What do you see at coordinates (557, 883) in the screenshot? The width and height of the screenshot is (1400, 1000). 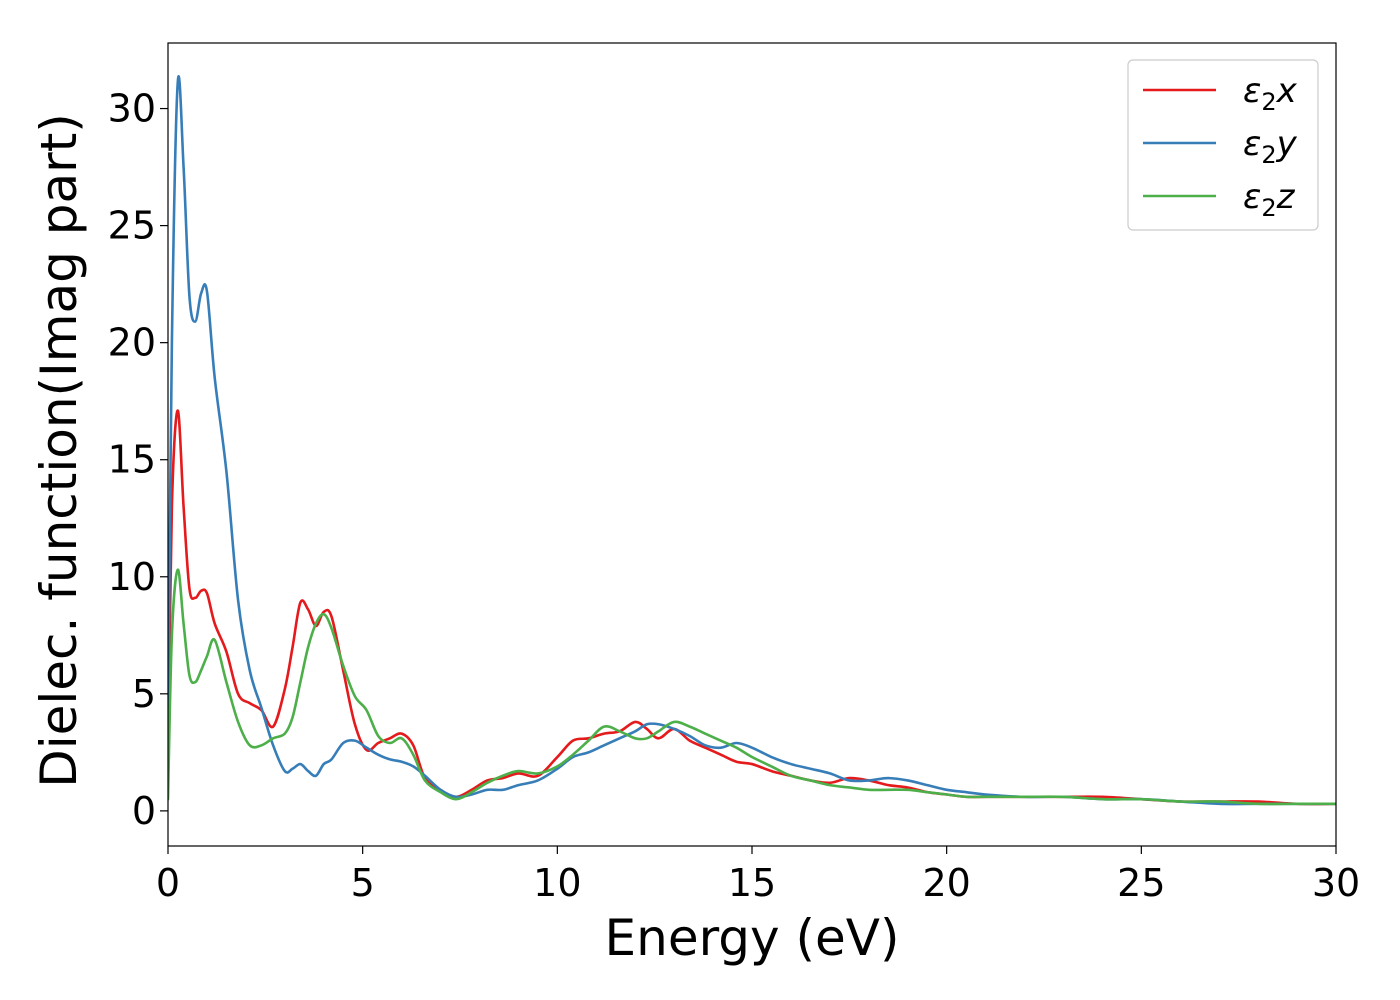 I see `x-tick-label: 10` at bounding box center [557, 883].